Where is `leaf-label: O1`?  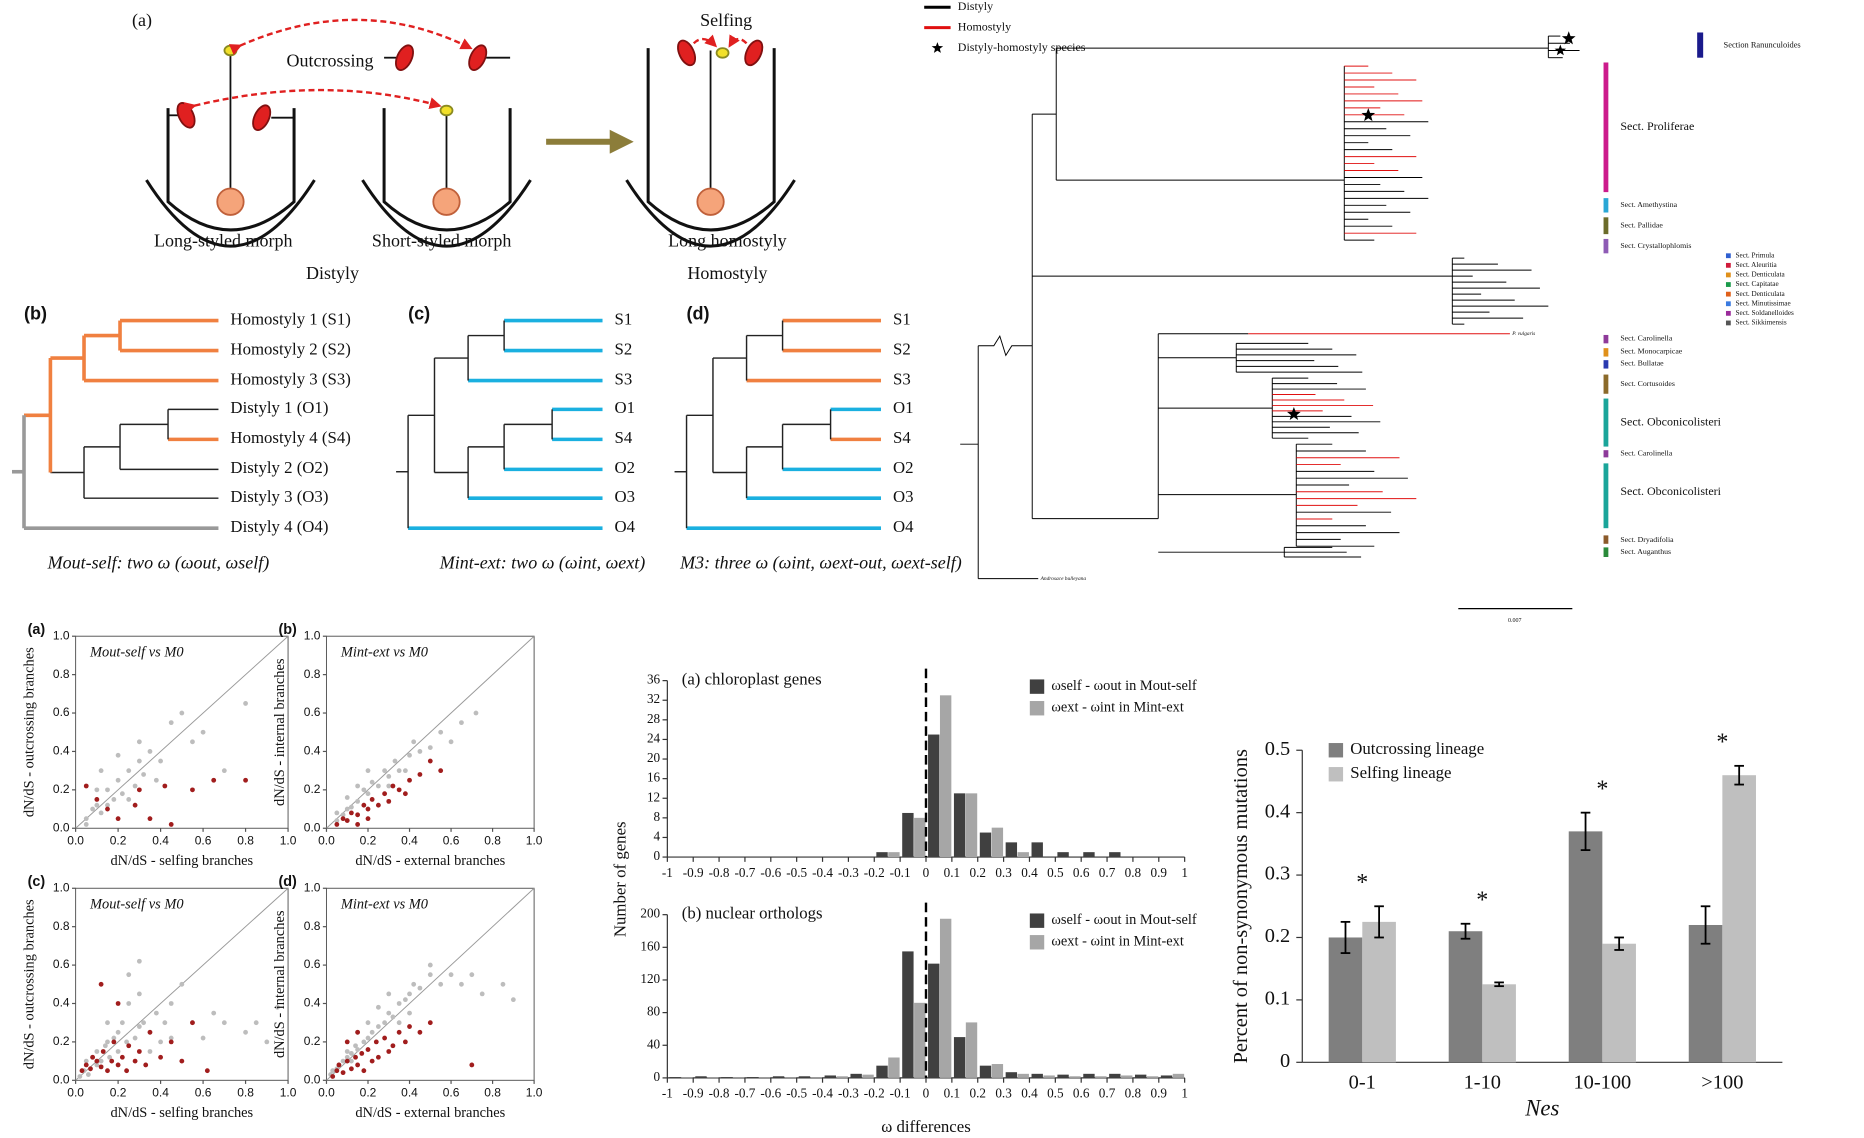 leaf-label: O1 is located at coordinates (625, 407).